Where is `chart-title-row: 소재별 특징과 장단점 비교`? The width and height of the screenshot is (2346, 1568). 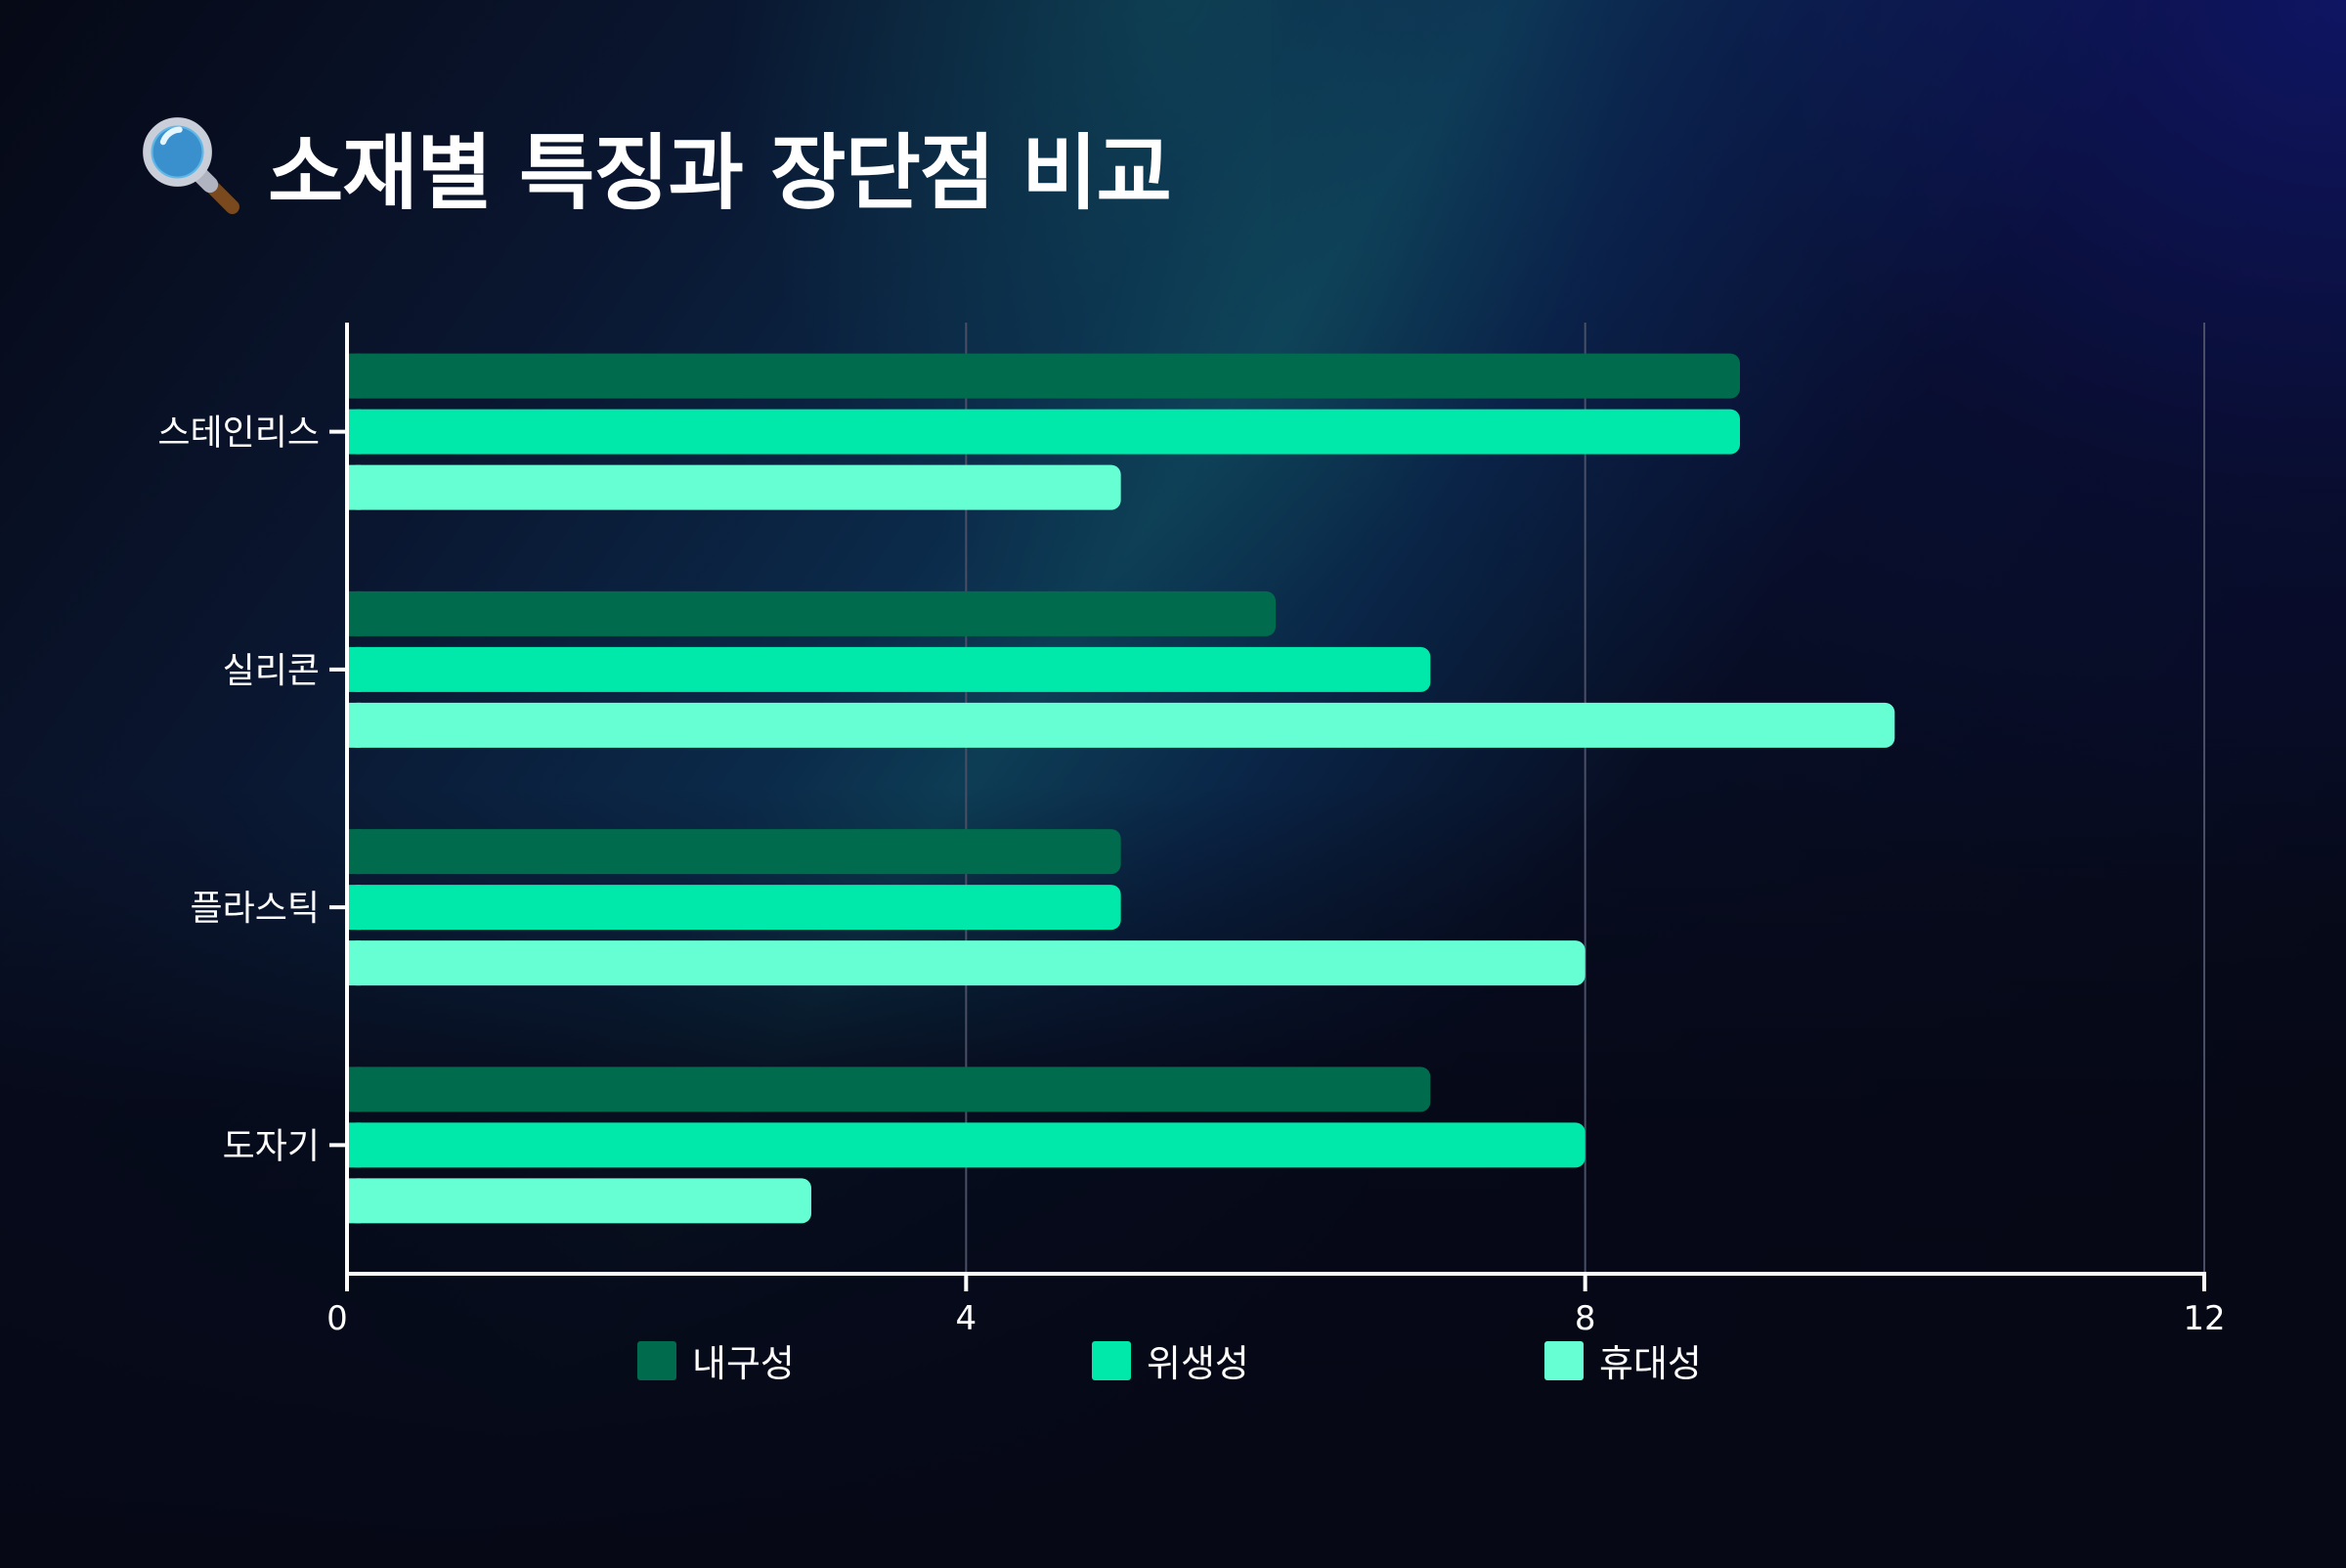
chart-title-row: 소재별 특징과 장단점 비교 is located at coordinates (655, 167).